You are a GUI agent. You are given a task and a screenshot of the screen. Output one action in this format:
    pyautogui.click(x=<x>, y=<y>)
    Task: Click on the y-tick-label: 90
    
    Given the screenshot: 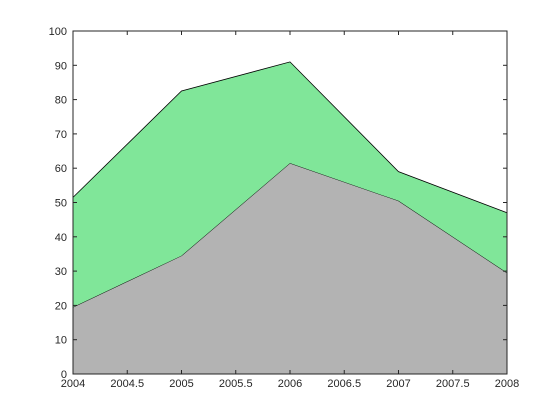 What is the action you would take?
    pyautogui.click(x=61, y=66)
    